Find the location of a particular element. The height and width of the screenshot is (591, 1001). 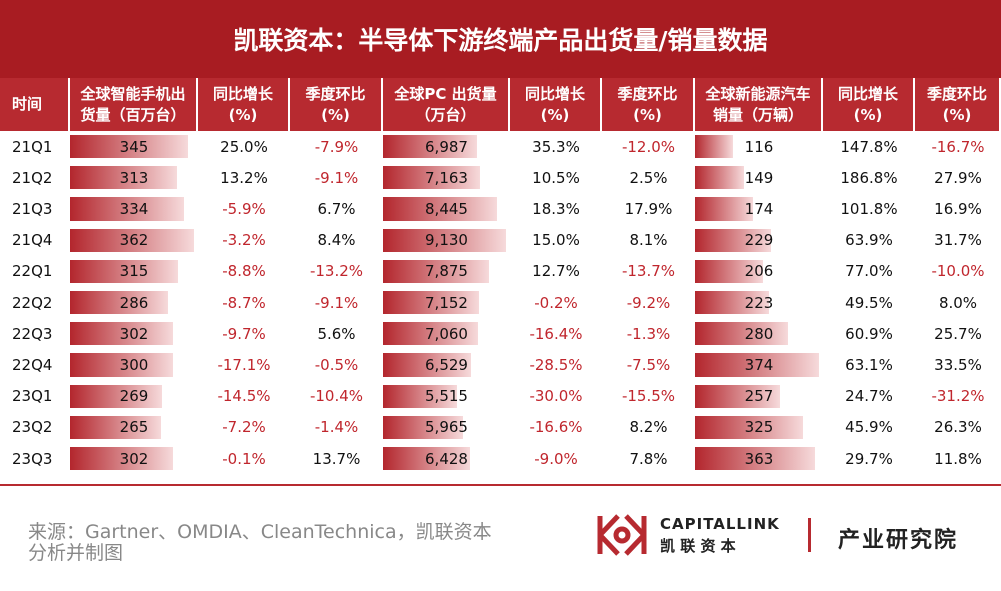

cell-value: 257 is located at coordinates (759, 396).